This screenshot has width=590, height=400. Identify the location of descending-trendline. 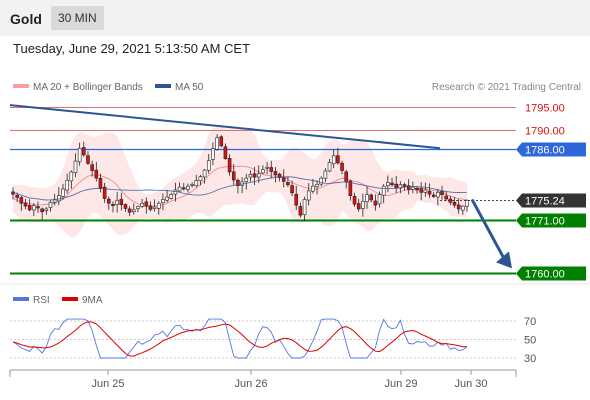
(225, 127).